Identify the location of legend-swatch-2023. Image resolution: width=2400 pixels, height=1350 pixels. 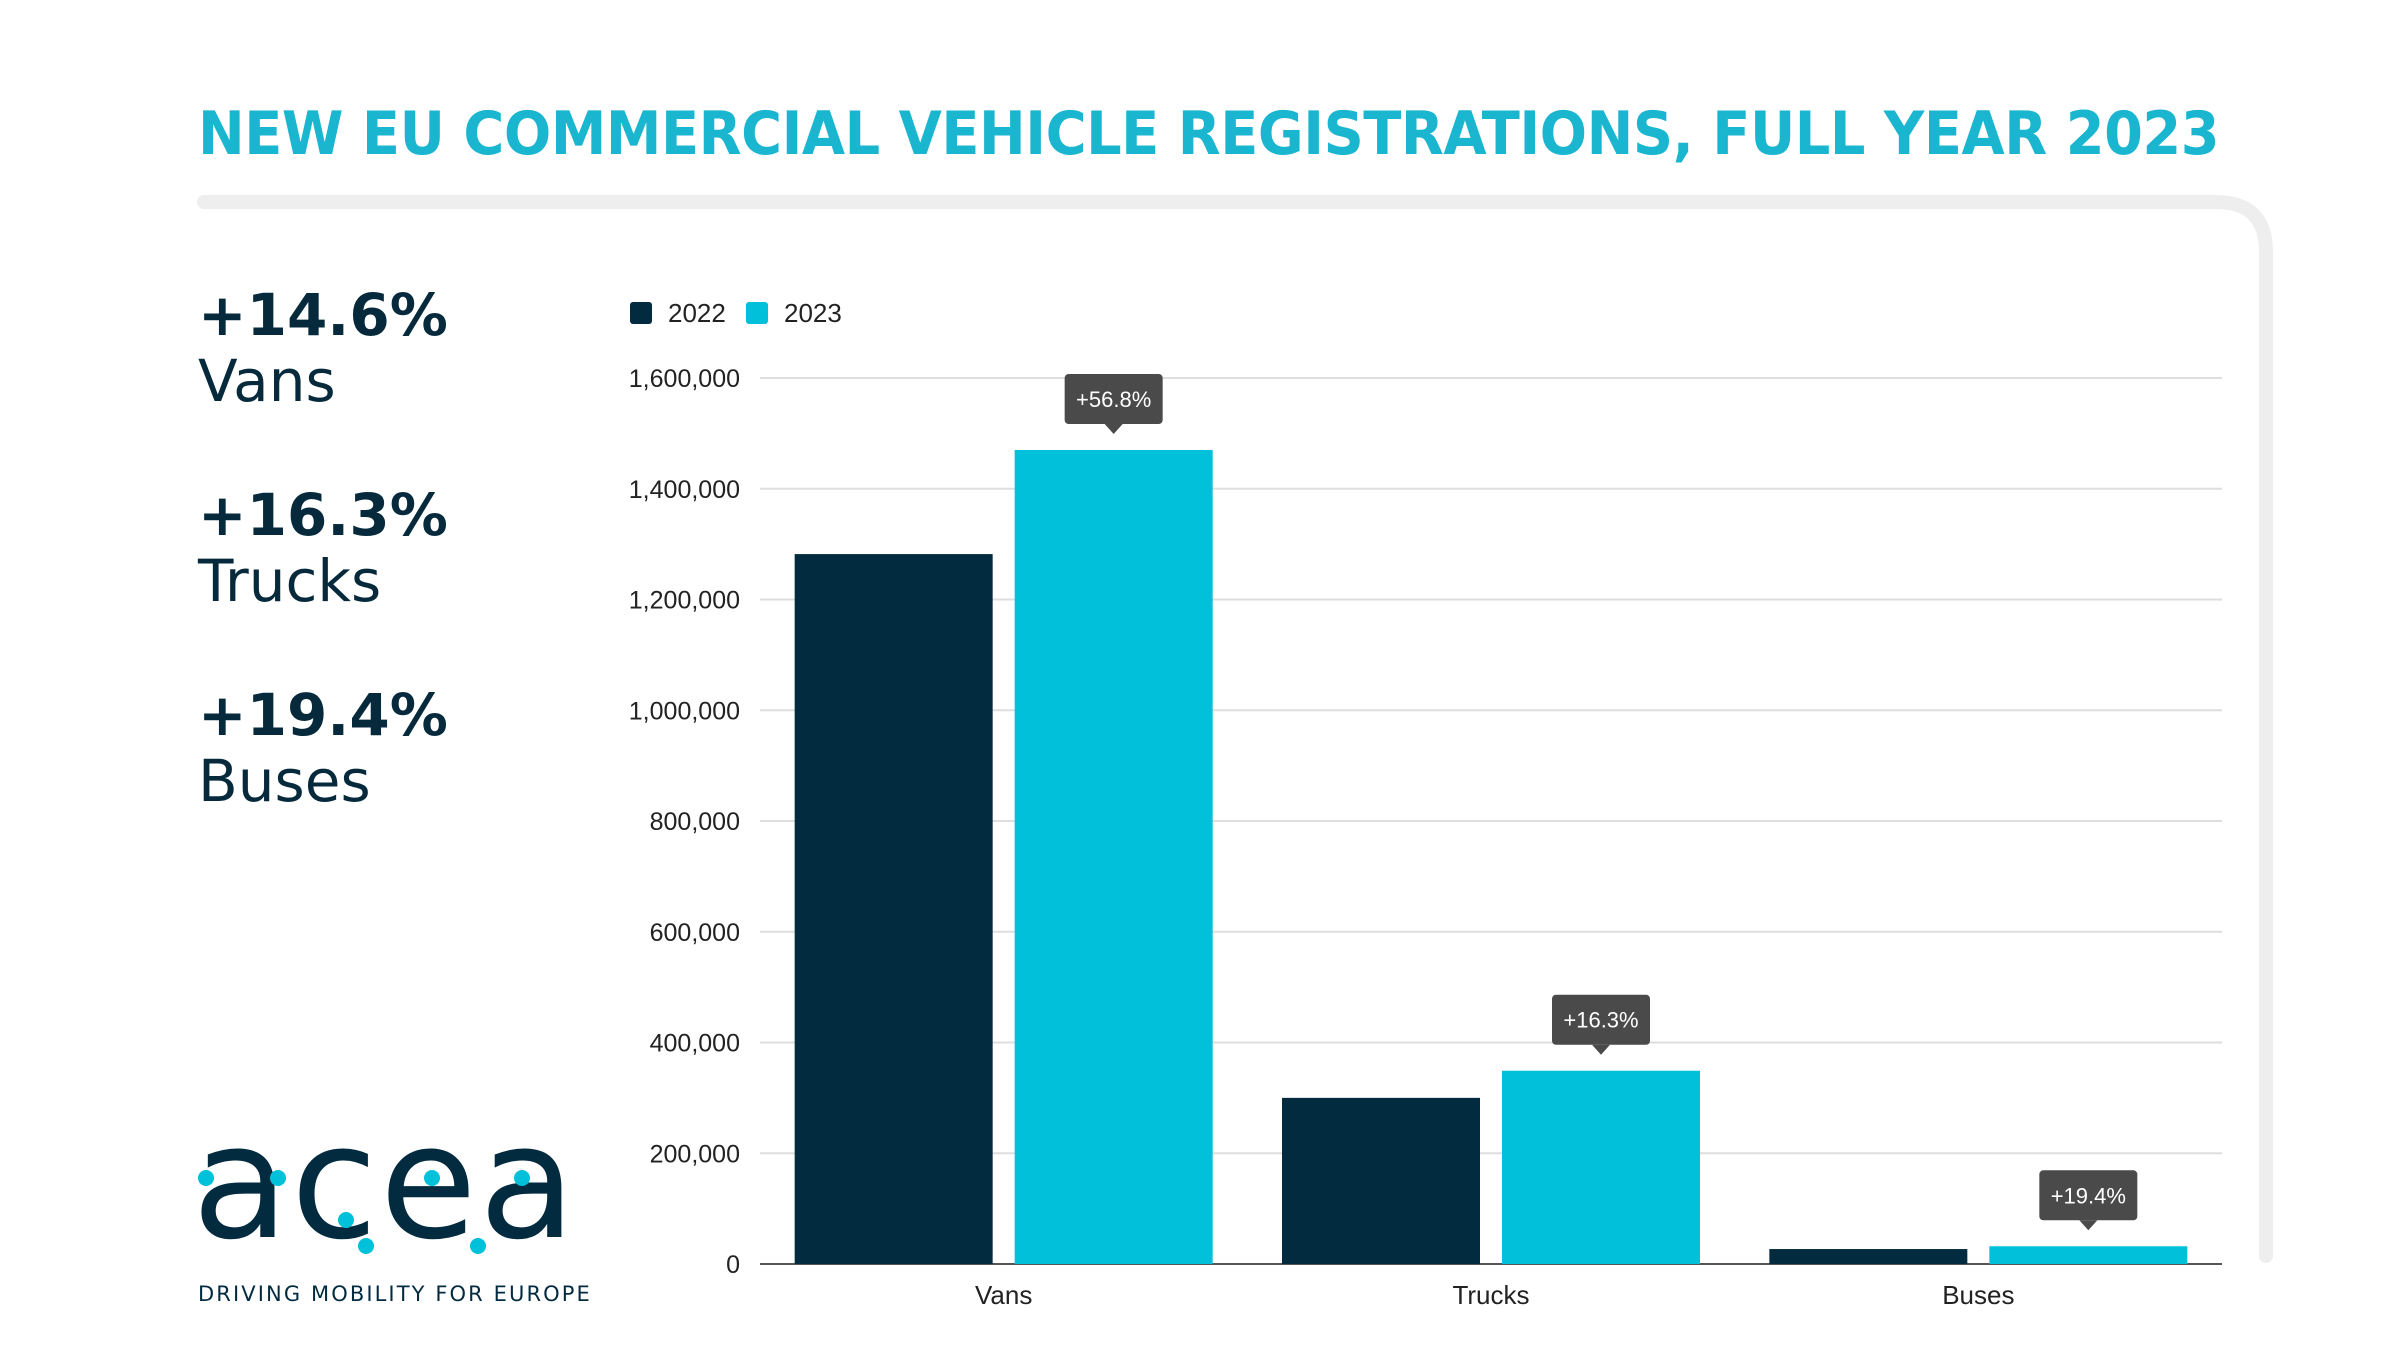
(757, 313).